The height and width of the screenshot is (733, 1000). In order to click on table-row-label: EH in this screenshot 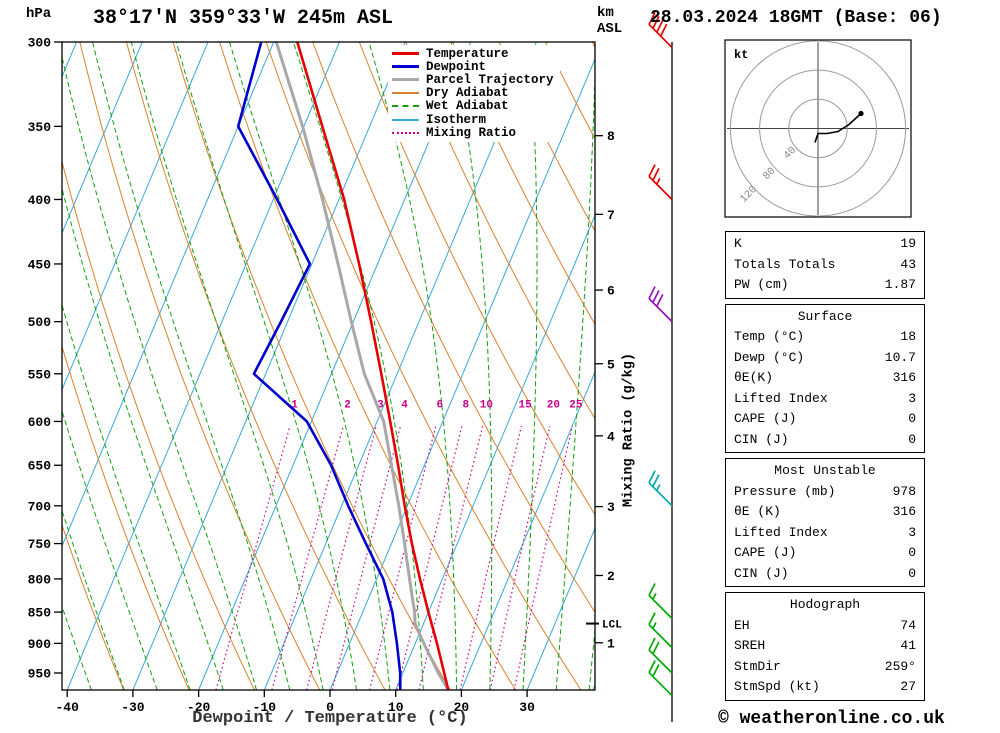, I will do `click(742, 625)`.